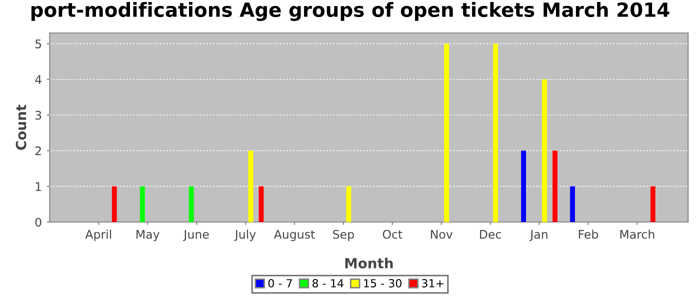  I want to click on legend-label: 31+, so click(433, 283).